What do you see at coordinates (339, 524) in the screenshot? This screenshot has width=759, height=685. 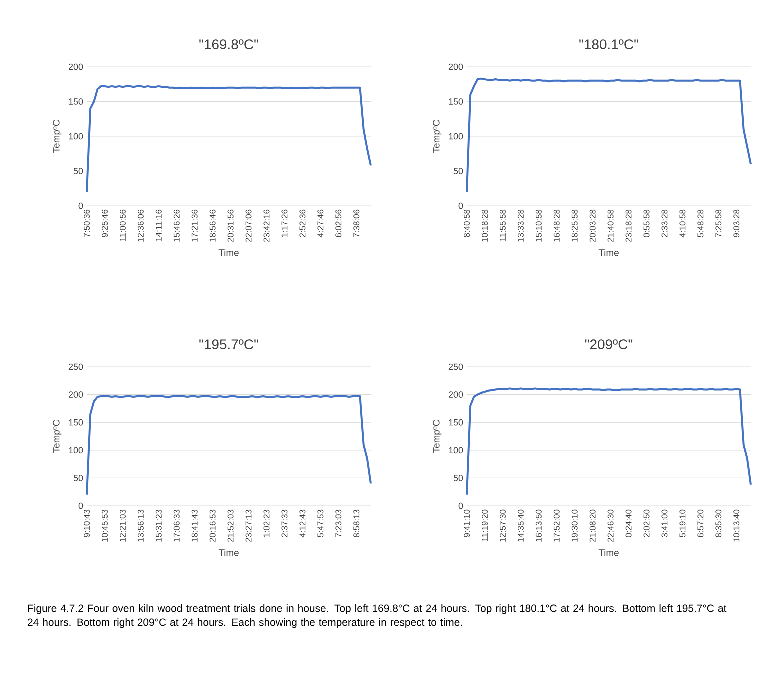 I see `x-tick-label: 7:23:03` at bounding box center [339, 524].